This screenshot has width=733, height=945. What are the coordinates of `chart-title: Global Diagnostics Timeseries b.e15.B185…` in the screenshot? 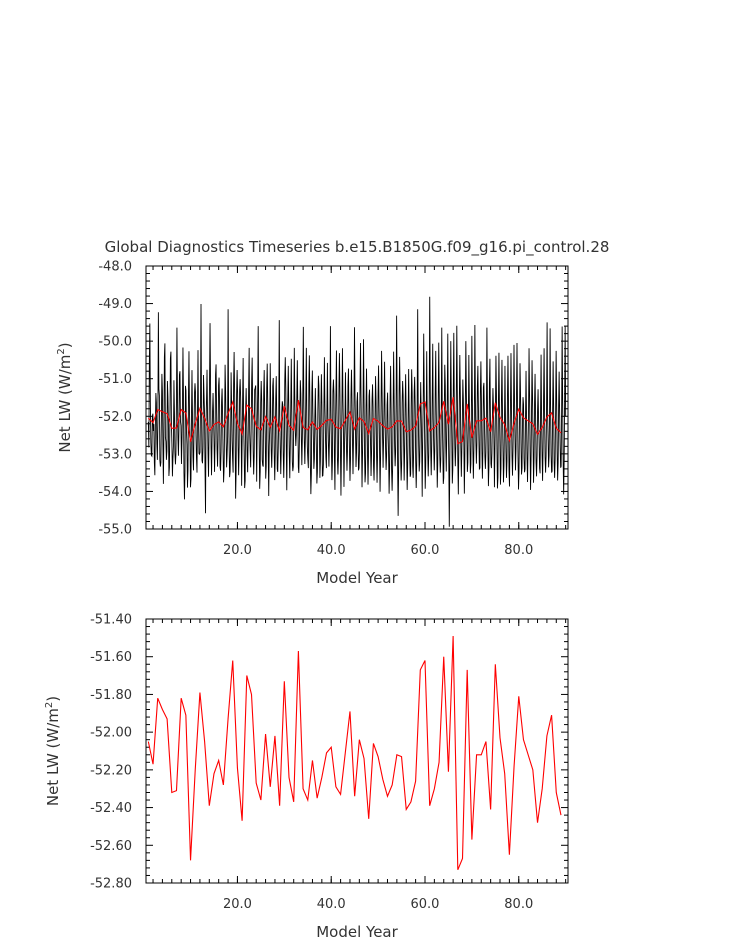 It's located at (357, 247).